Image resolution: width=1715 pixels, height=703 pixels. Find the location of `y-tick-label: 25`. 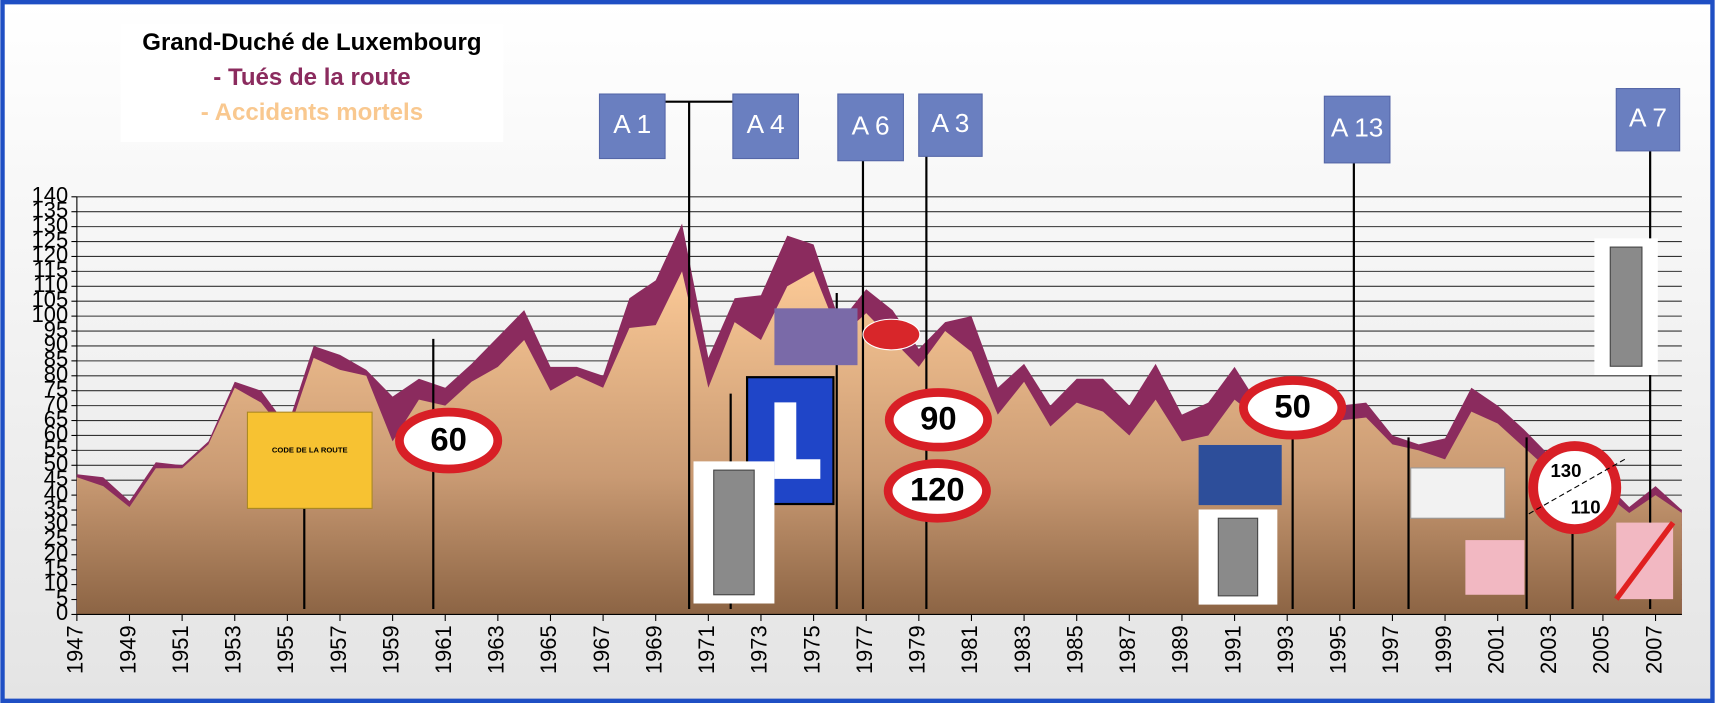

y-tick-label: 25 is located at coordinates (56, 538).